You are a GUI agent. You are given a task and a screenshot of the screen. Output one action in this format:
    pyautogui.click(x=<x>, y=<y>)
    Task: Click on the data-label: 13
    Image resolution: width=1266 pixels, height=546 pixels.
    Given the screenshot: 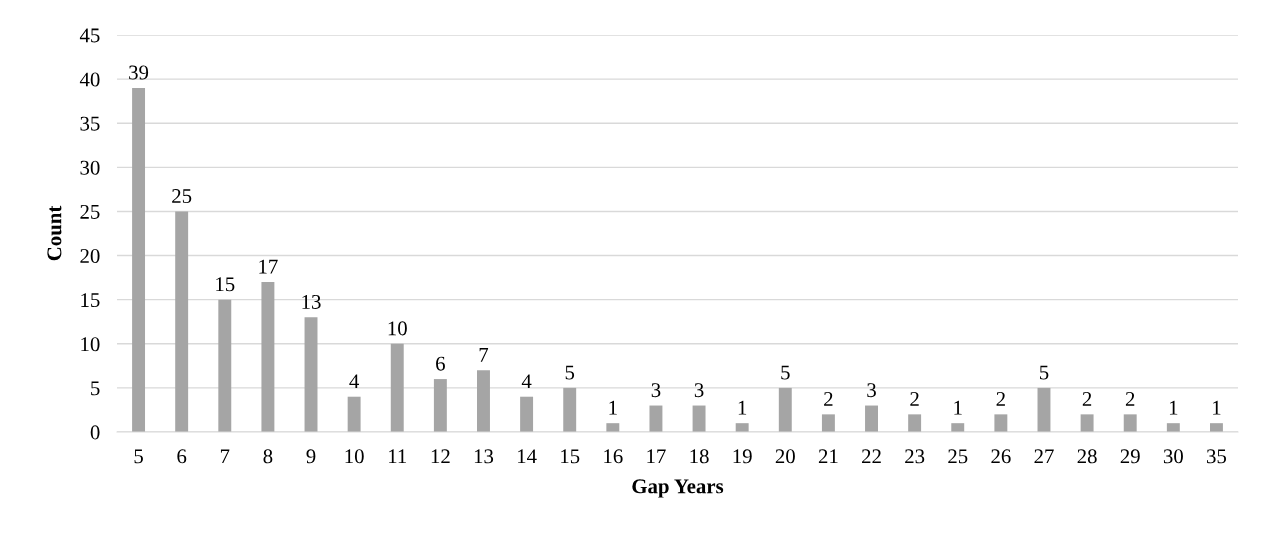 What is the action you would take?
    pyautogui.click(x=311, y=301)
    